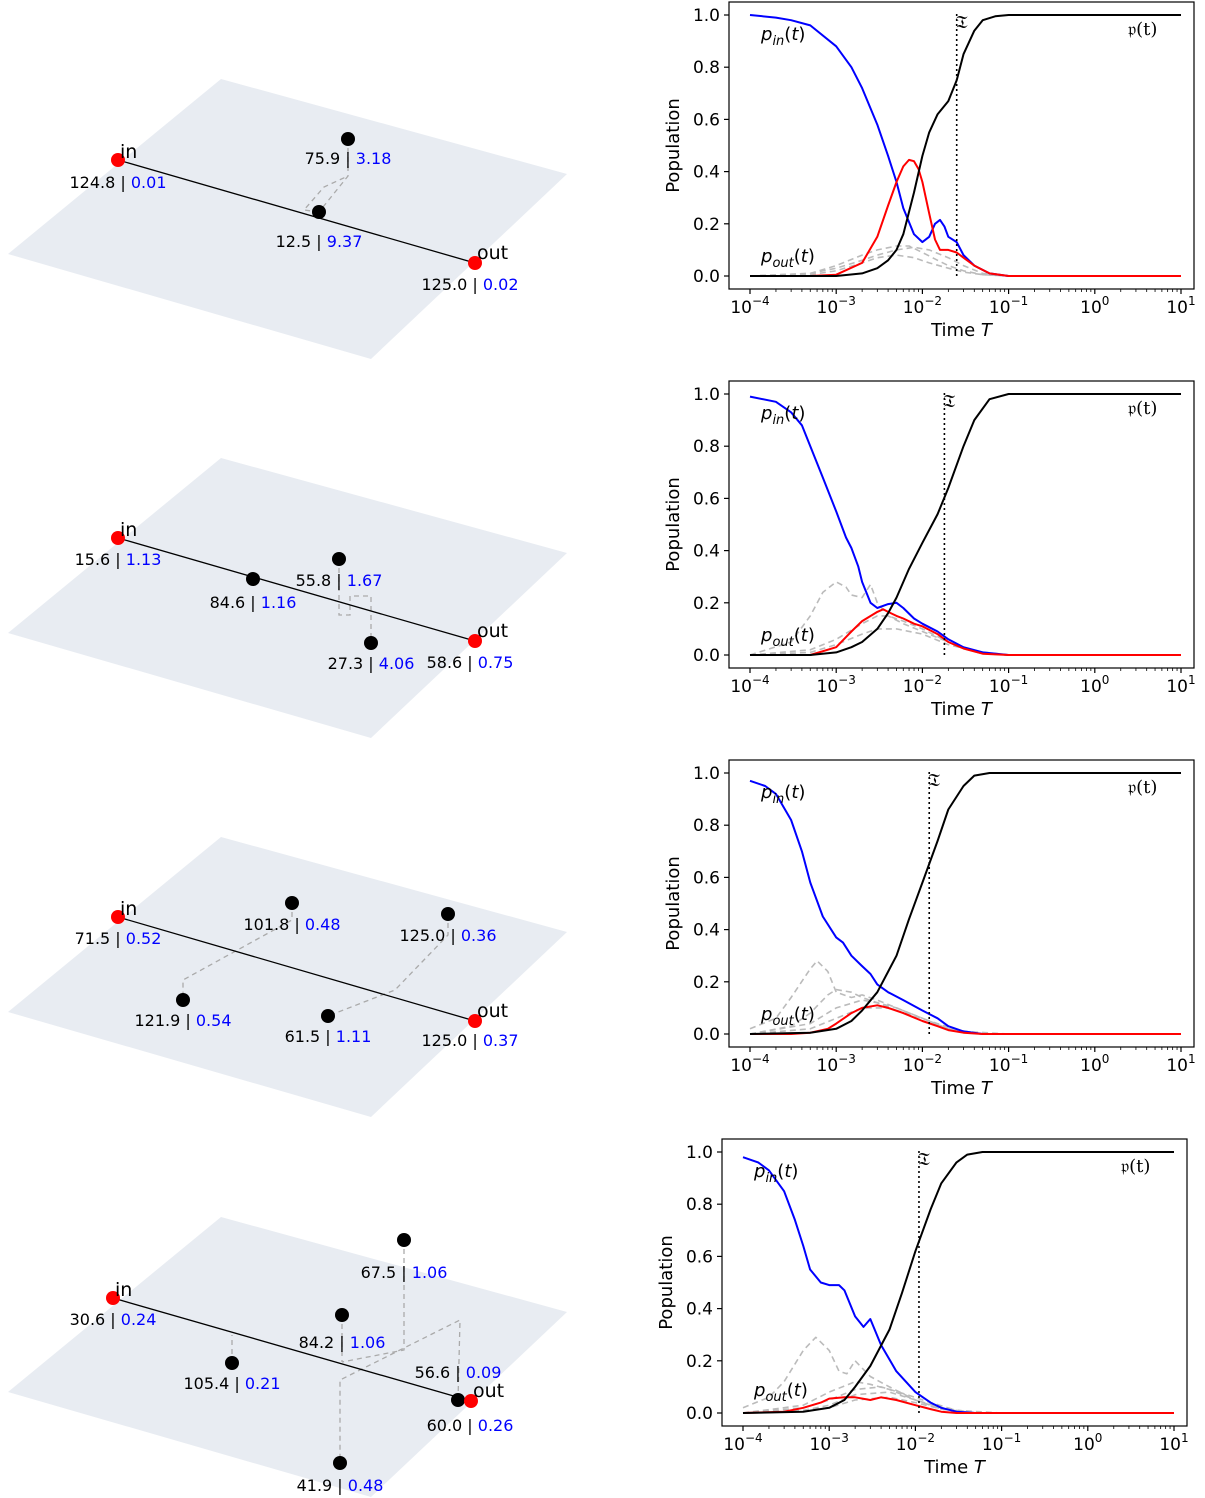 This screenshot has width=1205, height=1498. What do you see at coordinates (214, 1020) in the screenshot?
I see `node-value-b: 0.54` at bounding box center [214, 1020].